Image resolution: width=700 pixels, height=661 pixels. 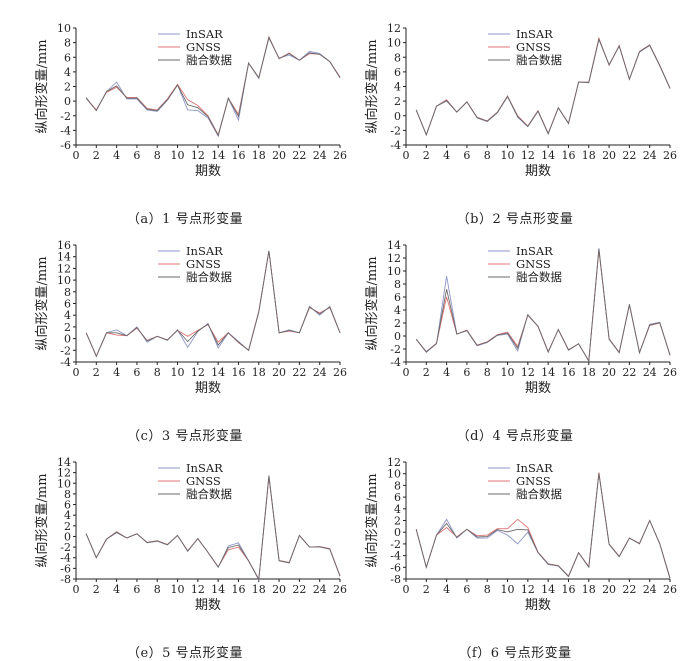 What do you see at coordinates (65, 579) in the screenshot?
I see `y-tick-label: -8` at bounding box center [65, 579].